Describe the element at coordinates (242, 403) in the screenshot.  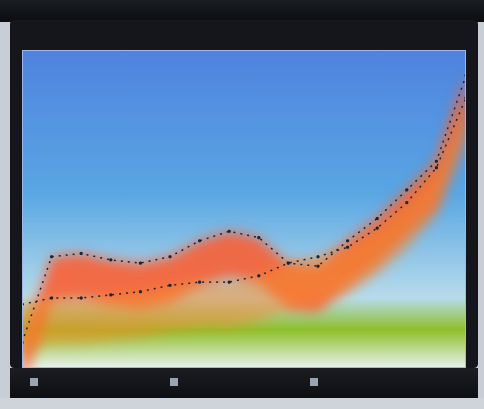
I see `bottom-bezel` at that location.